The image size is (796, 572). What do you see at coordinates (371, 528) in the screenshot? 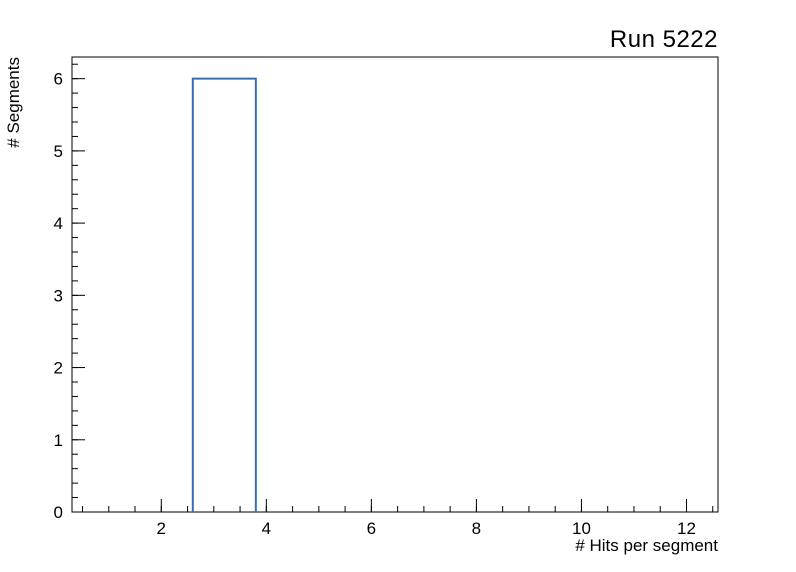
I see `x-tick-label: 6` at bounding box center [371, 528].